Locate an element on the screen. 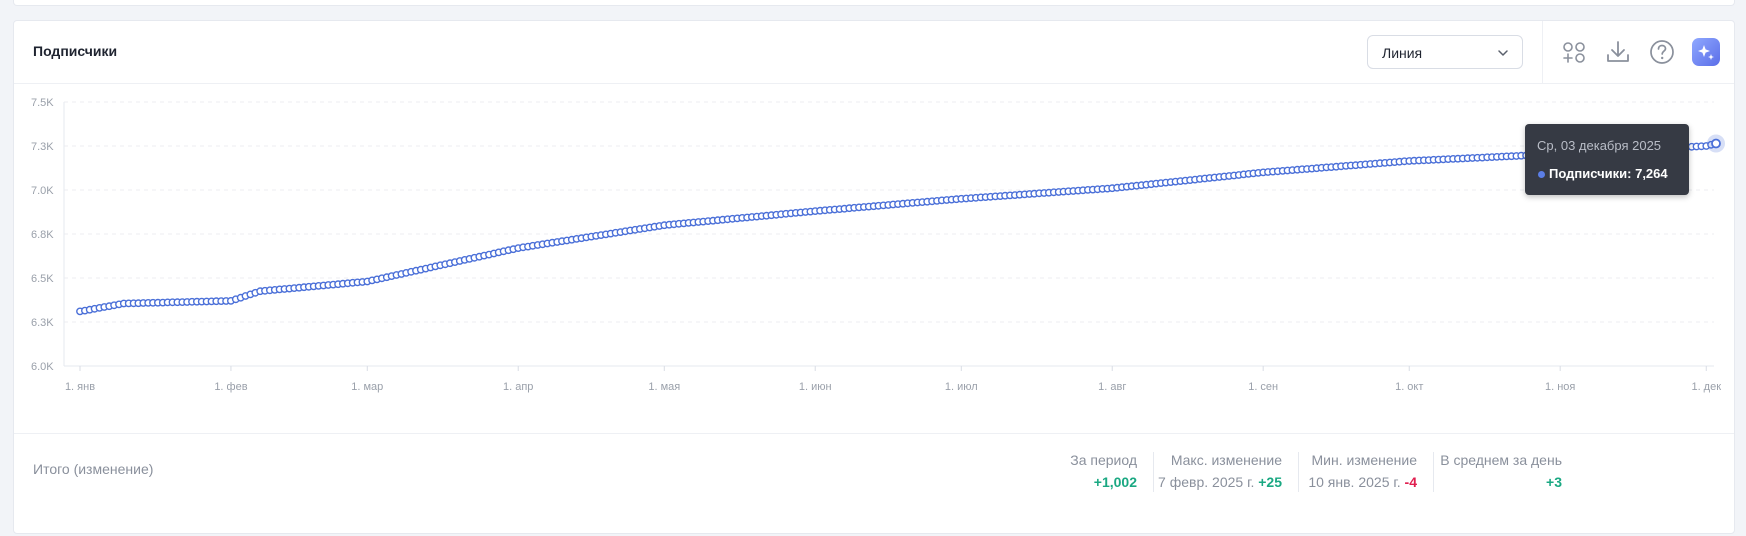 The image size is (1746, 536). stat-date: 10 янв. 2025 г. is located at coordinates (1354, 482).